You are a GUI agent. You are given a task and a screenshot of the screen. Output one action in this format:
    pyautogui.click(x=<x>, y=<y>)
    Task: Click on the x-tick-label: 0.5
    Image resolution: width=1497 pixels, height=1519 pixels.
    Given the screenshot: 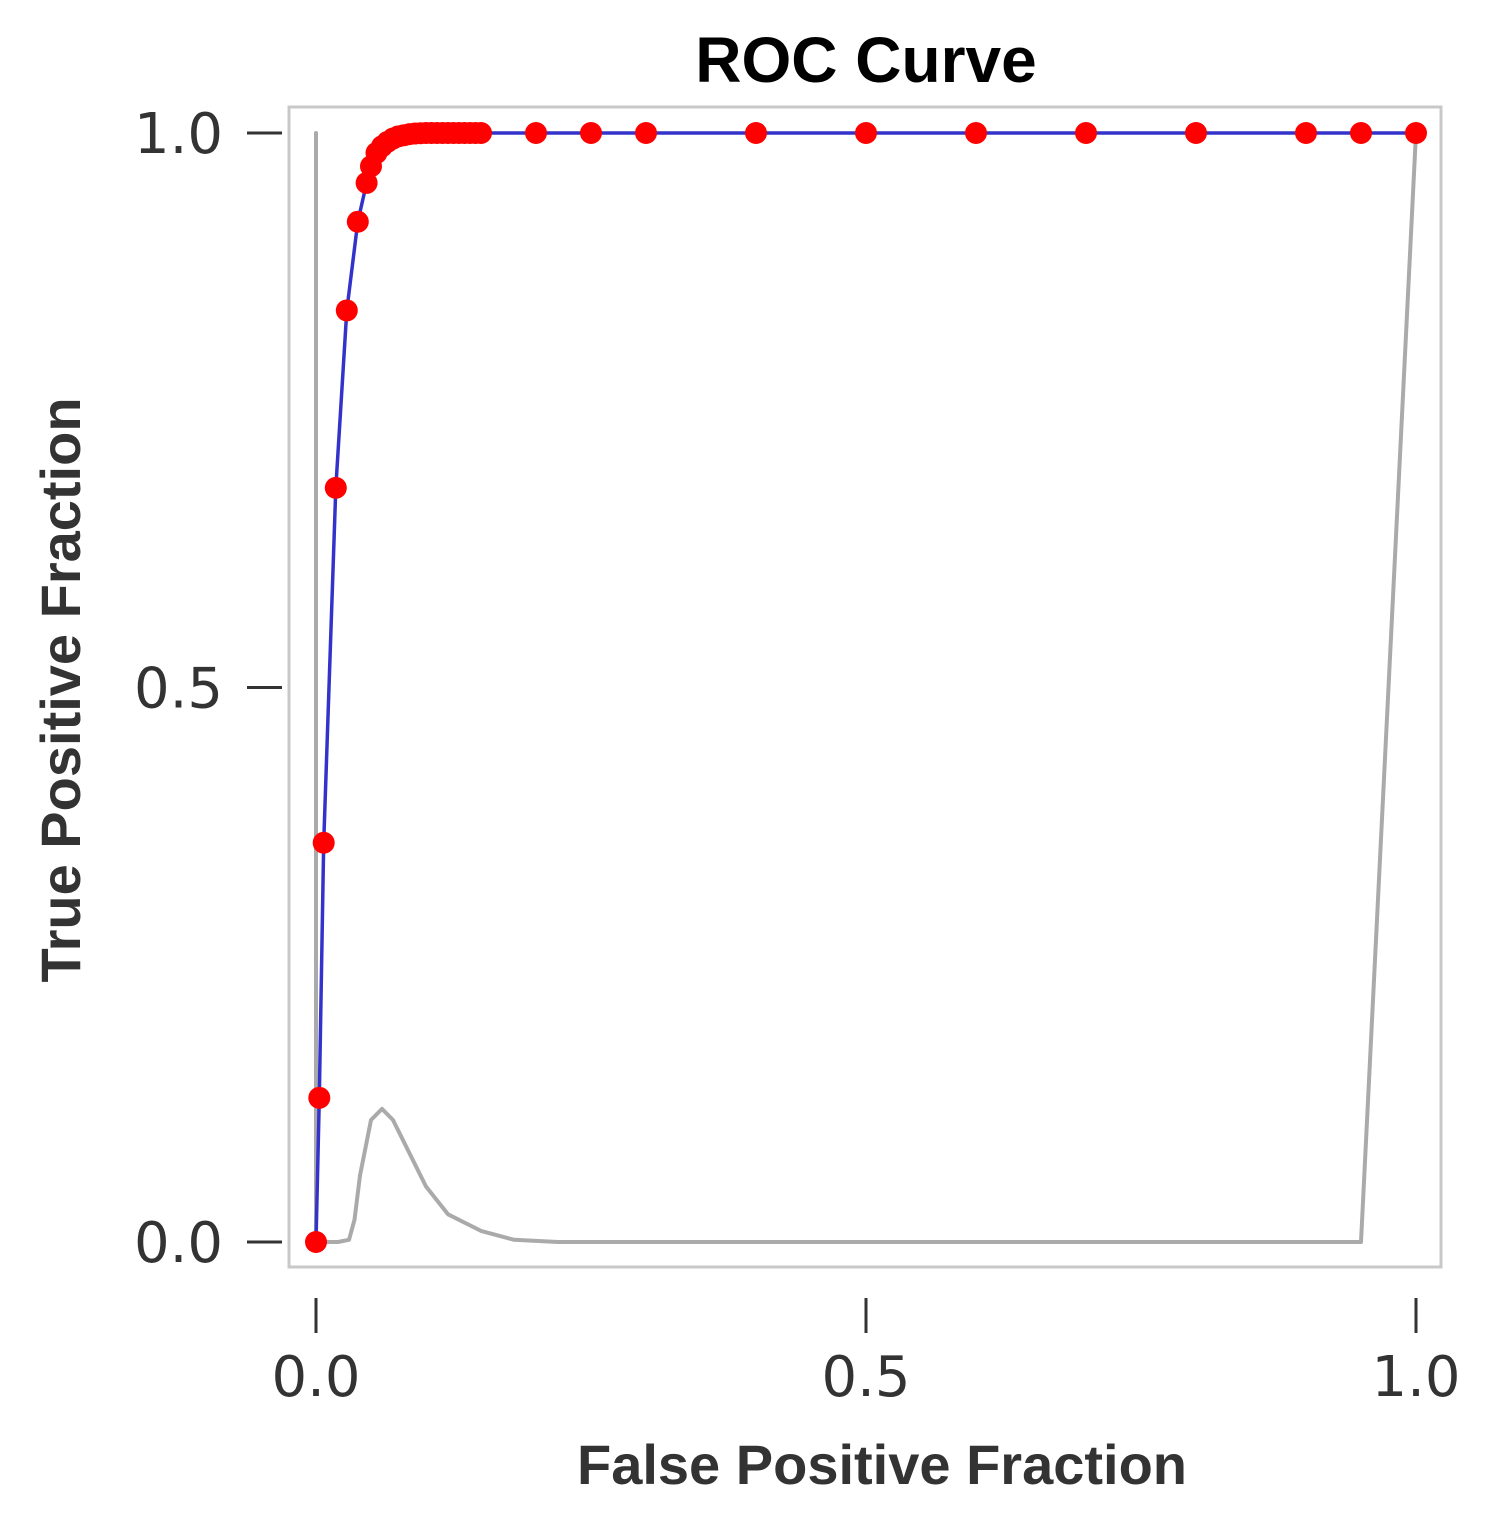 What is the action you would take?
    pyautogui.click(x=865, y=1377)
    